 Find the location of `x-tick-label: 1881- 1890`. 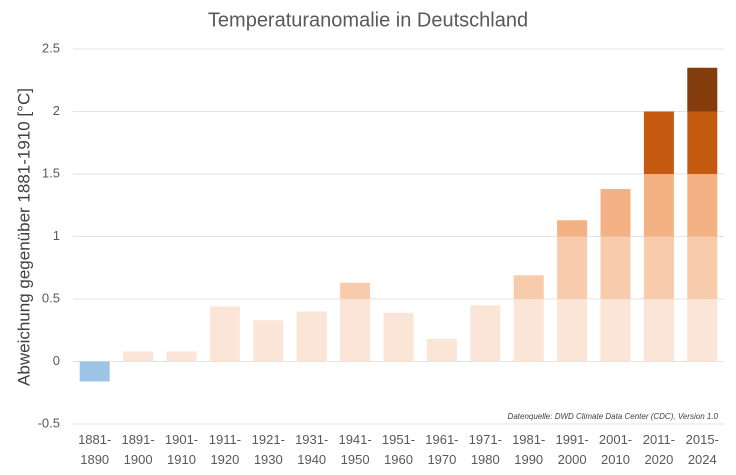

x-tick-label: 1881- 1890 is located at coordinates (94, 449).